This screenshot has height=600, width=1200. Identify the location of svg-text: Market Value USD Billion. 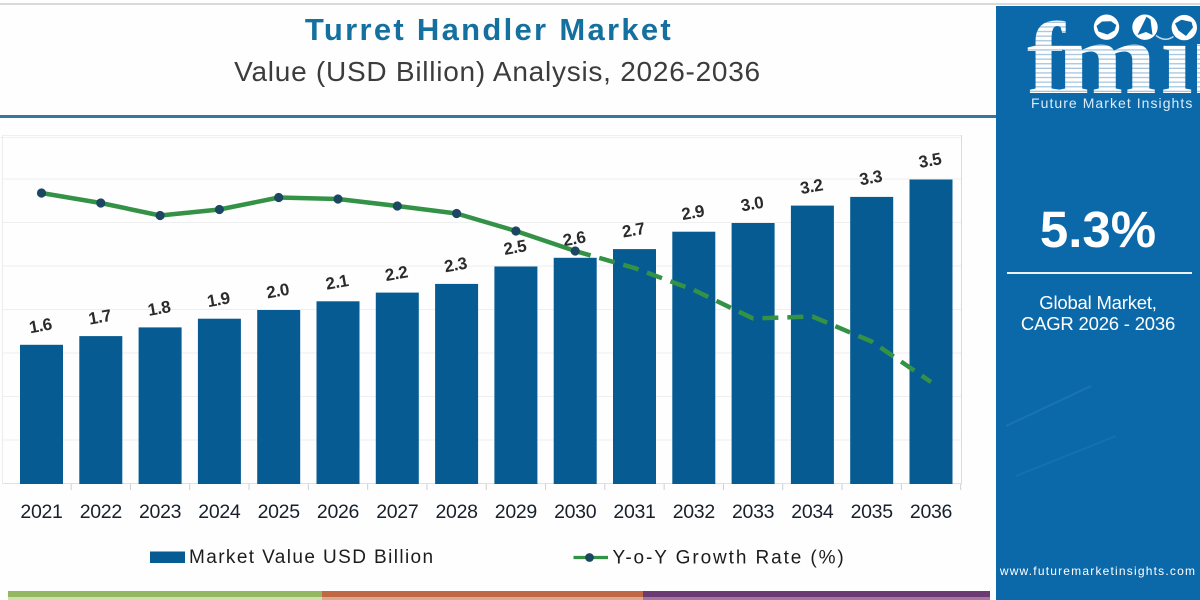
(312, 557).